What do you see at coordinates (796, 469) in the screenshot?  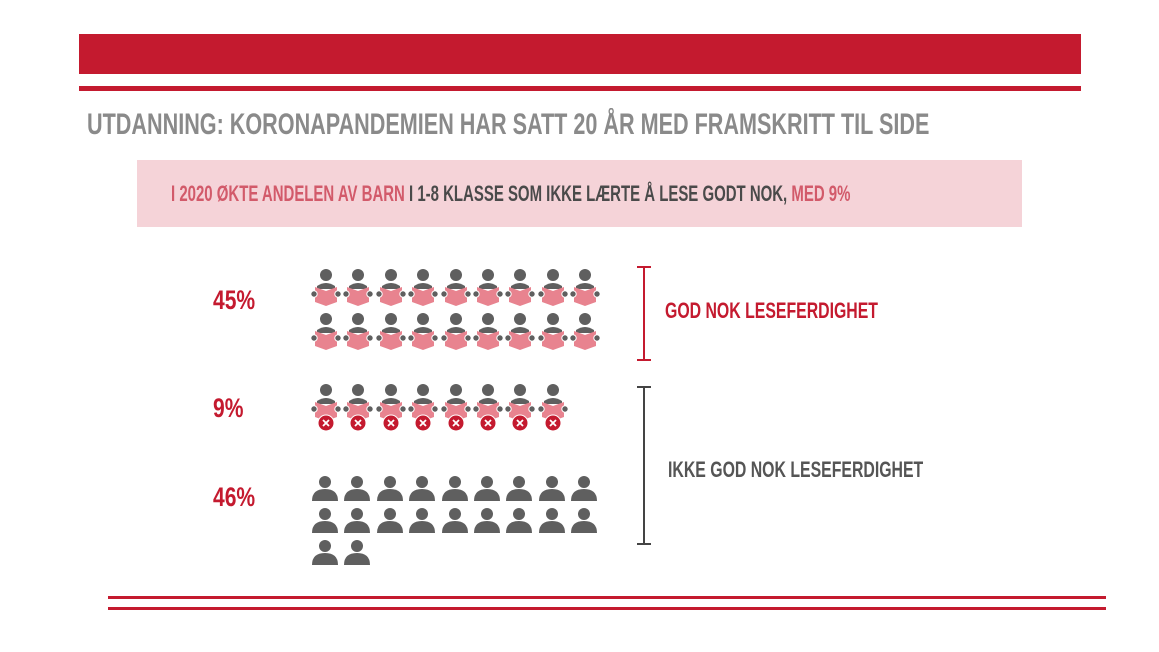 I see `label-not-good: IKKE GOD NOK LESEFERDIGHET` at bounding box center [796, 469].